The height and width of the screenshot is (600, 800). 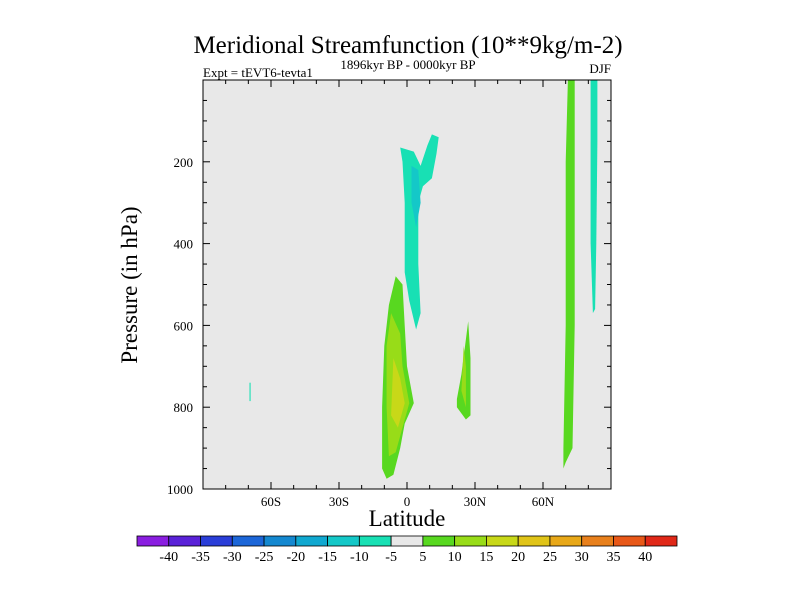 I want to click on colorbar: -40 -35 -30 -25 -20 -15 -10 -5 5 10 15 20 25 30 35 40, so click(x=407, y=550).